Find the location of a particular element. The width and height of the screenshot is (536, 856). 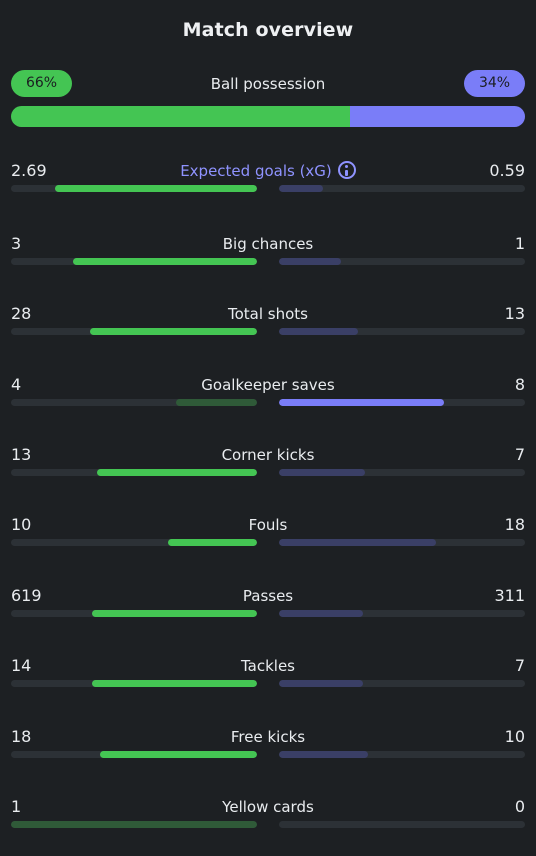

stat-row-yellow-cards: 1 Yellow cards 0 is located at coordinates (268, 821).